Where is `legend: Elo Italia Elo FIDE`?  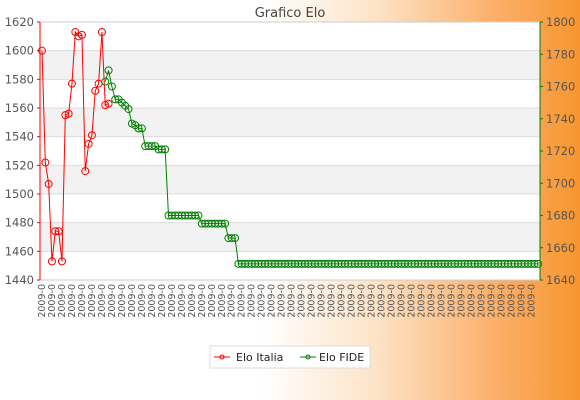 legend: Elo Italia Elo FIDE is located at coordinates (290, 357).